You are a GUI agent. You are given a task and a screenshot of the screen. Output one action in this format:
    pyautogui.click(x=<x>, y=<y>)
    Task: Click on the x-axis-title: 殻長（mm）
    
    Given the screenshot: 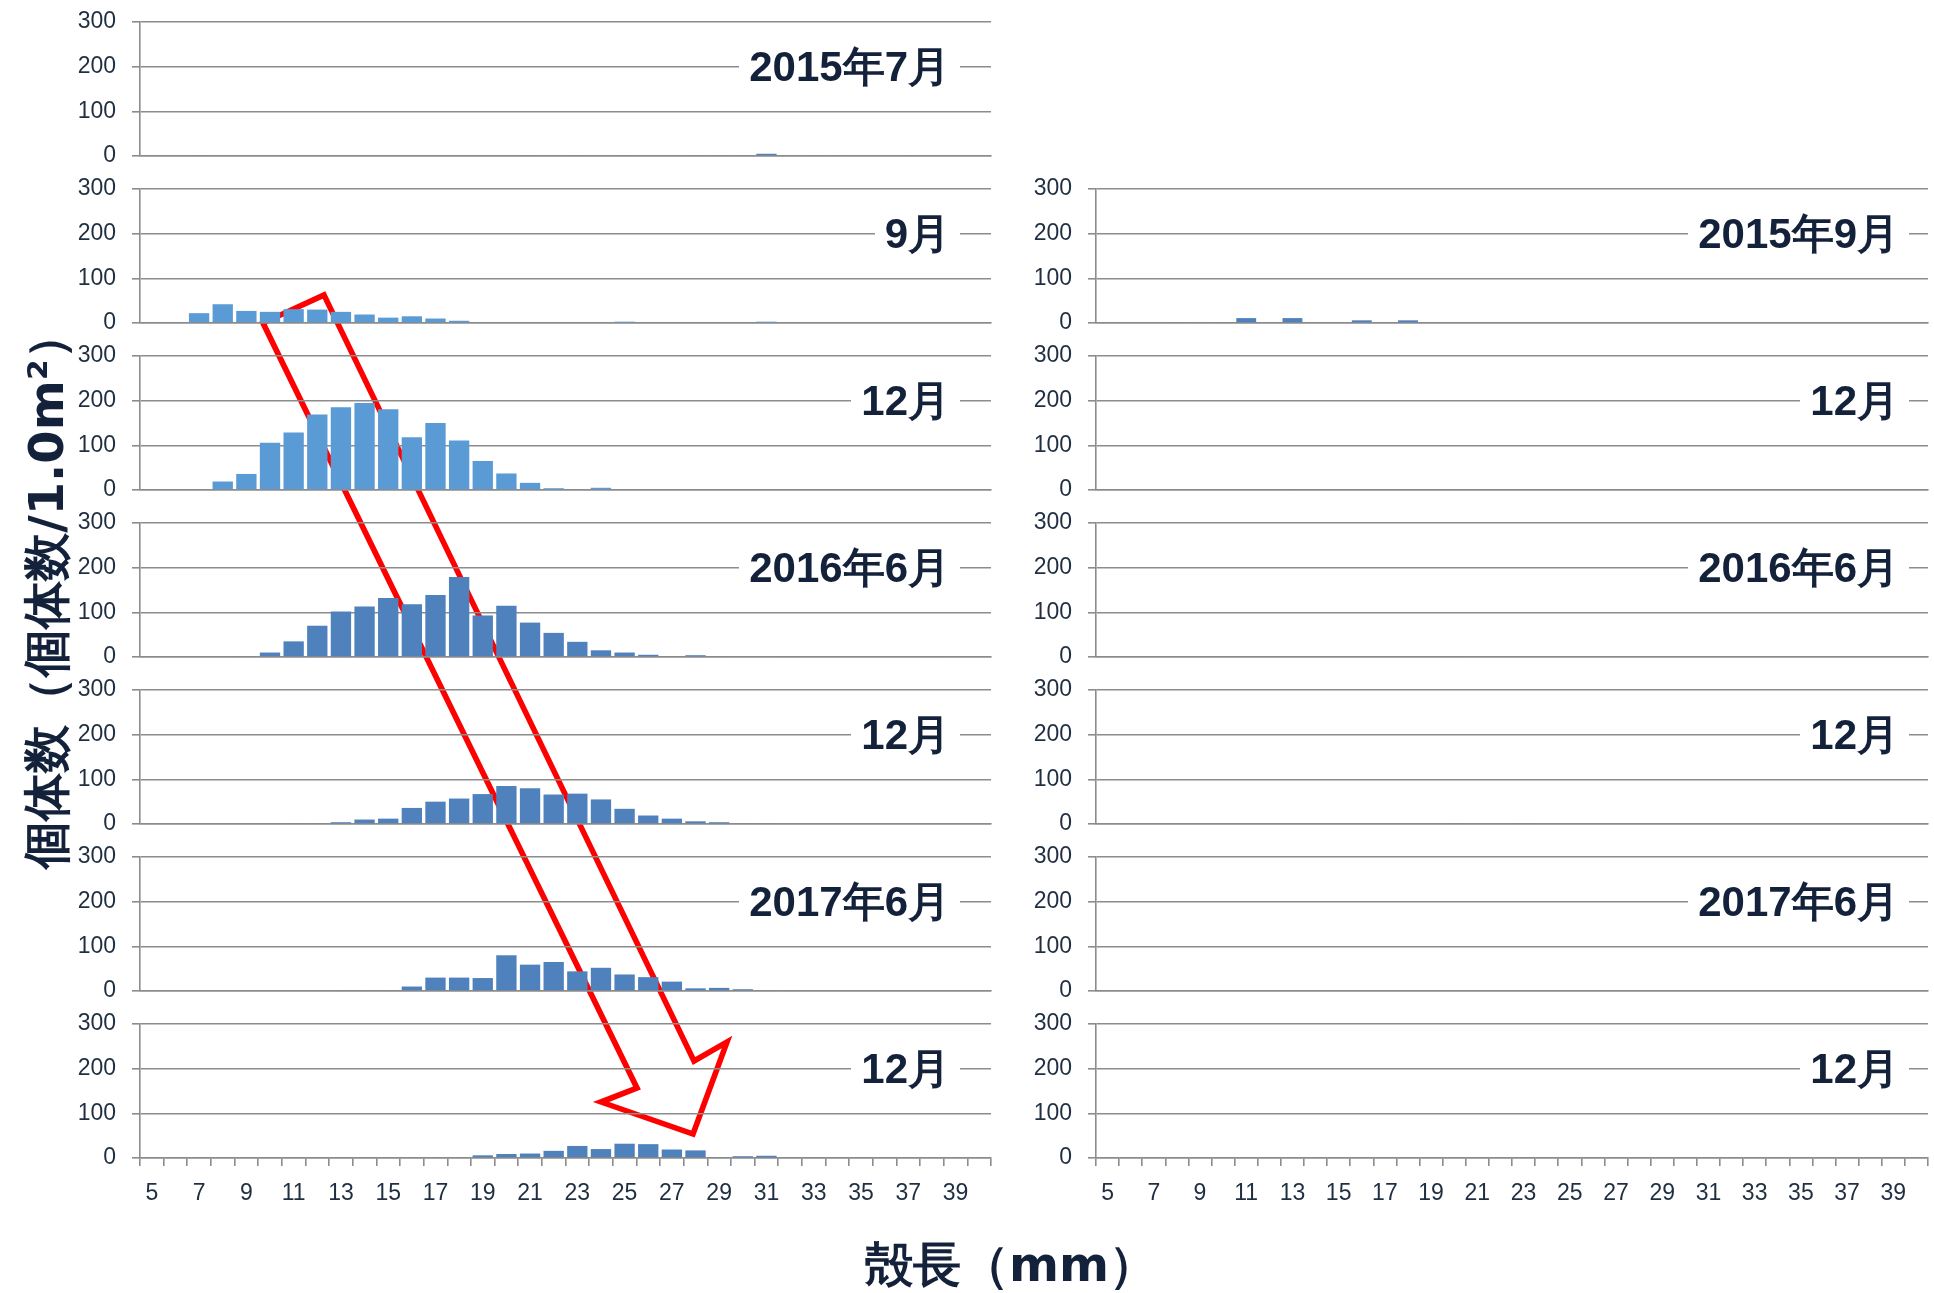 What is the action you would take?
    pyautogui.click(x=1011, y=1264)
    